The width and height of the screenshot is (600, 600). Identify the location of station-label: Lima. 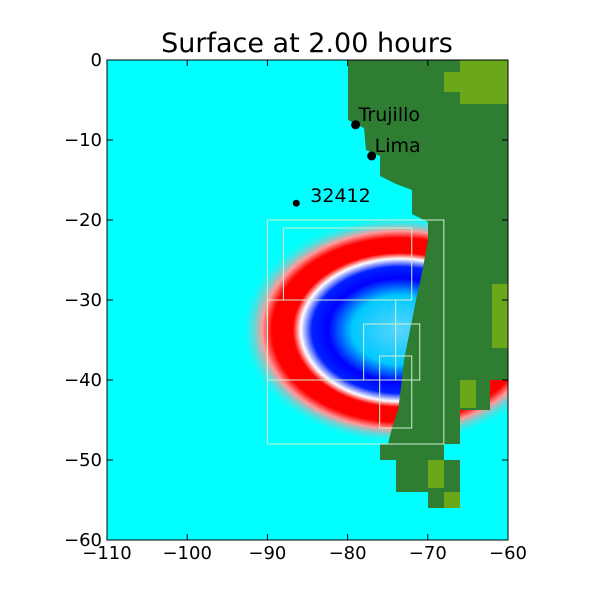
(398, 146).